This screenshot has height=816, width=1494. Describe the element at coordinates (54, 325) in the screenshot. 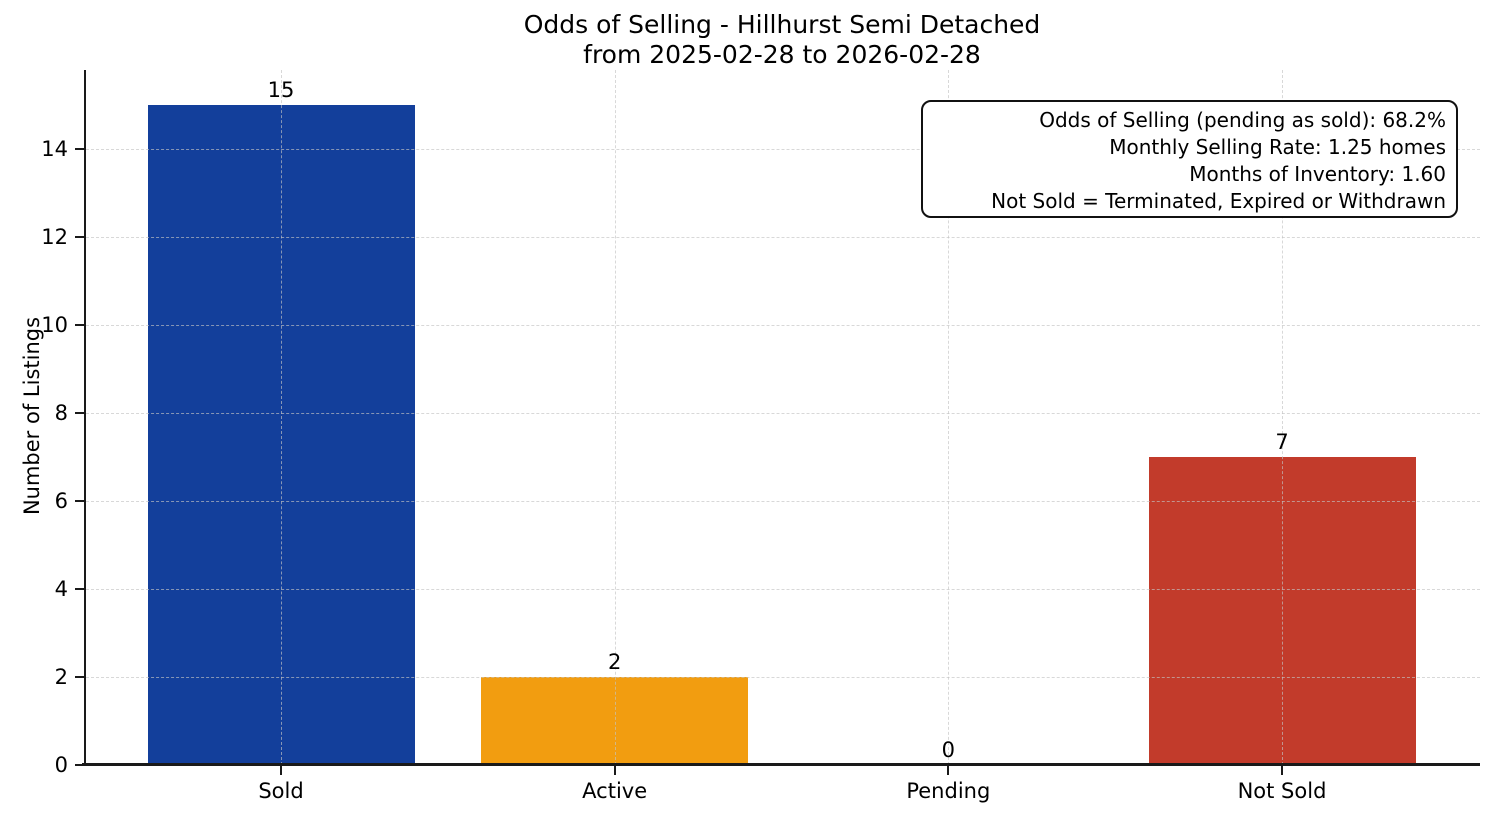

I see `y-tick-label-10: 10` at that location.